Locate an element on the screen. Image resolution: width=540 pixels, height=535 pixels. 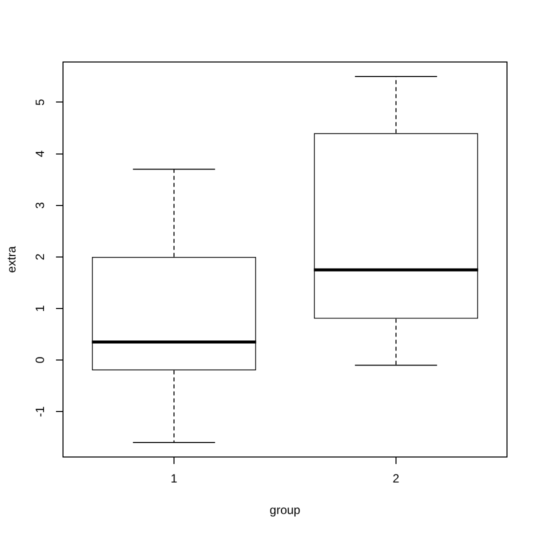
y-tick-label: 0 is located at coordinates (39, 360).